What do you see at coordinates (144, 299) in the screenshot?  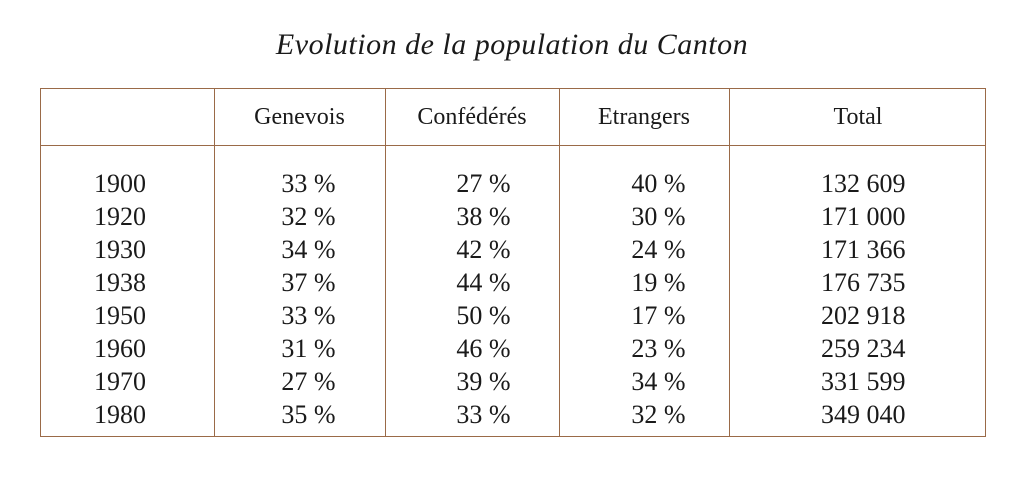 I see `year-column: 1900 1920 1930 1938 1950 1960 1970 1980` at bounding box center [144, 299].